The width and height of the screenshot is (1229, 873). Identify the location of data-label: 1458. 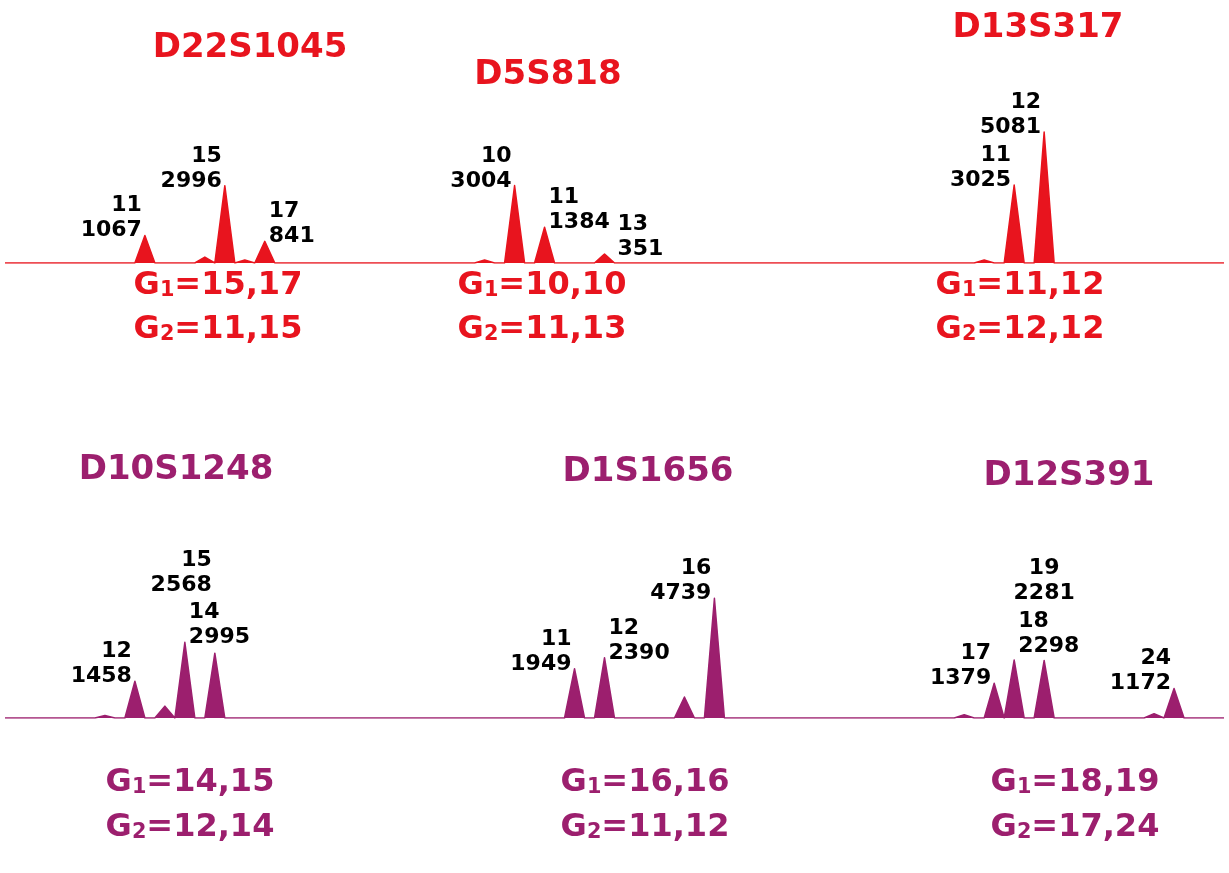
(100, 675).